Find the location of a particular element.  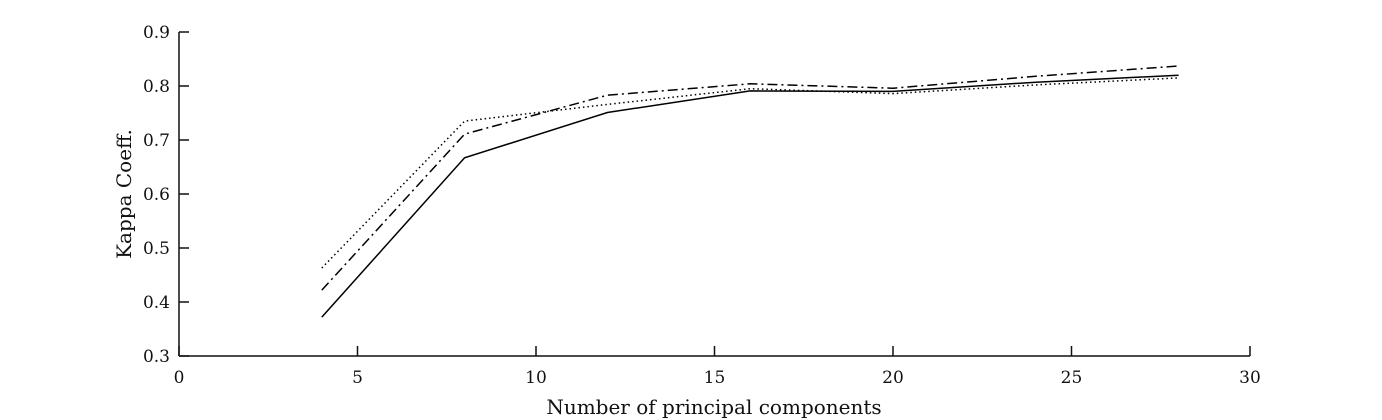

y-axis-title: Kappa Coeff. is located at coordinates (124, 194).